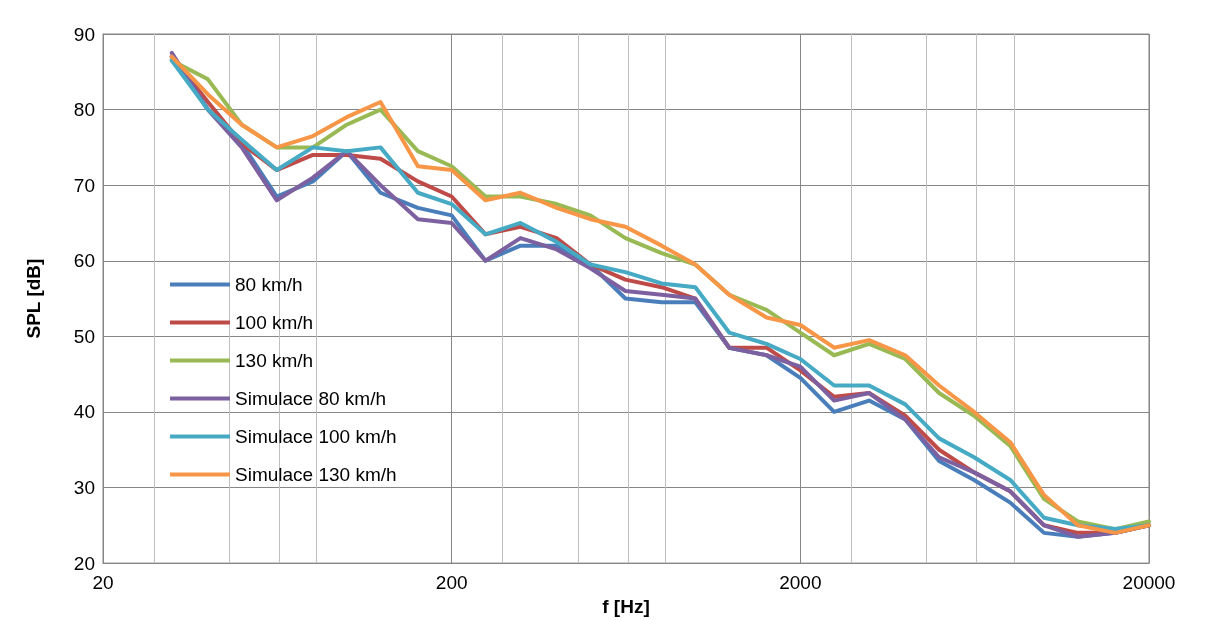  What do you see at coordinates (33, 298) in the screenshot?
I see `y-axis-title: SPL [dB]` at bounding box center [33, 298].